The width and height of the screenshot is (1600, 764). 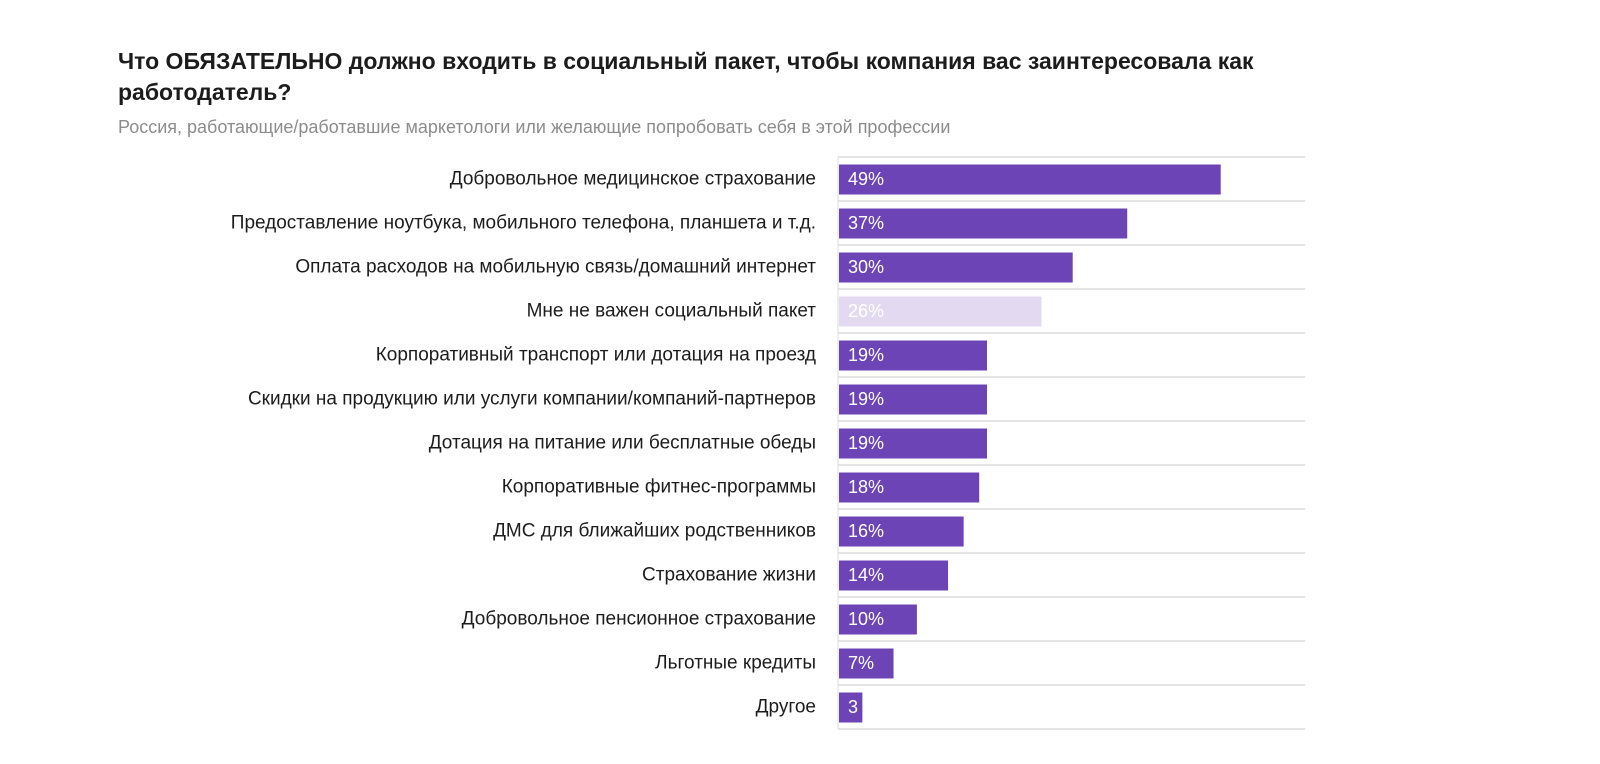 I want to click on value-label: 16%, so click(x=866, y=531).